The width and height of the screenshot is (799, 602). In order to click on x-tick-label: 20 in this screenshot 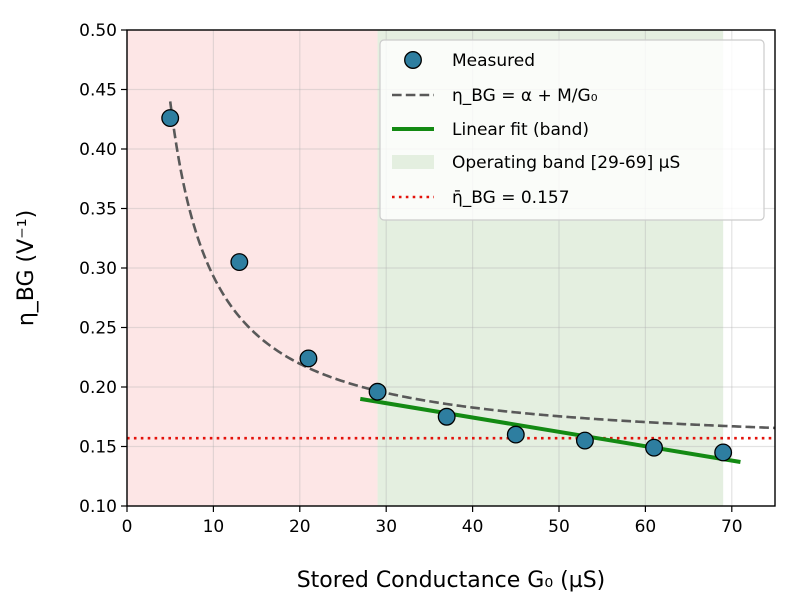, I will do `click(300, 527)`.